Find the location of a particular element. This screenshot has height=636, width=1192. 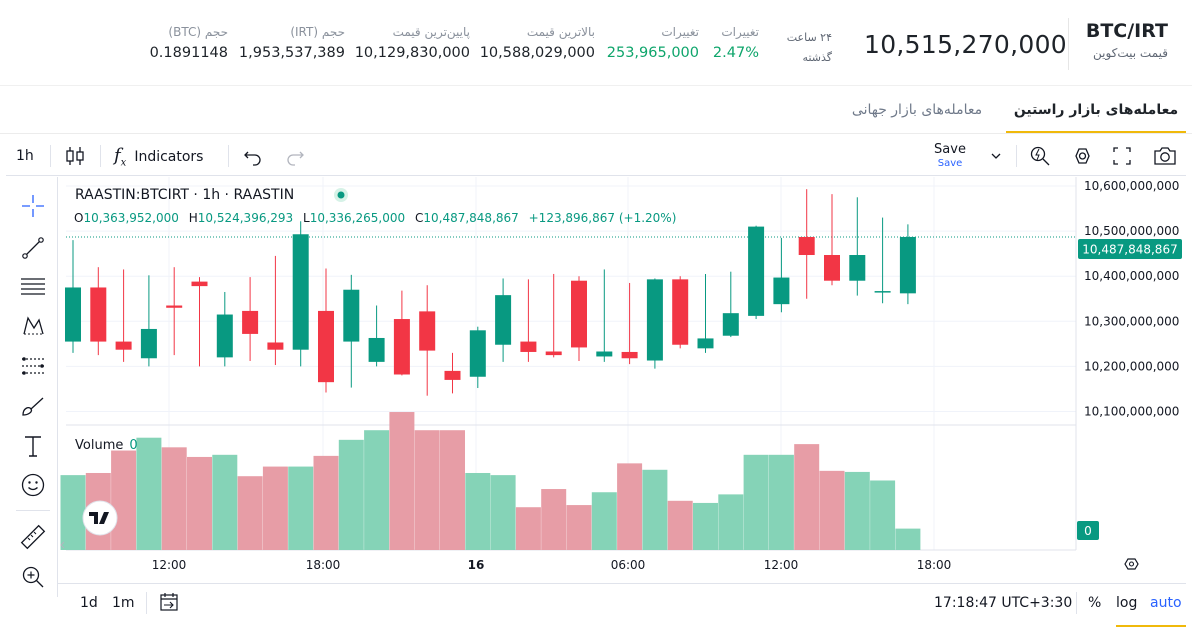

indicators-button: fx Indicators is located at coordinates (158, 156).